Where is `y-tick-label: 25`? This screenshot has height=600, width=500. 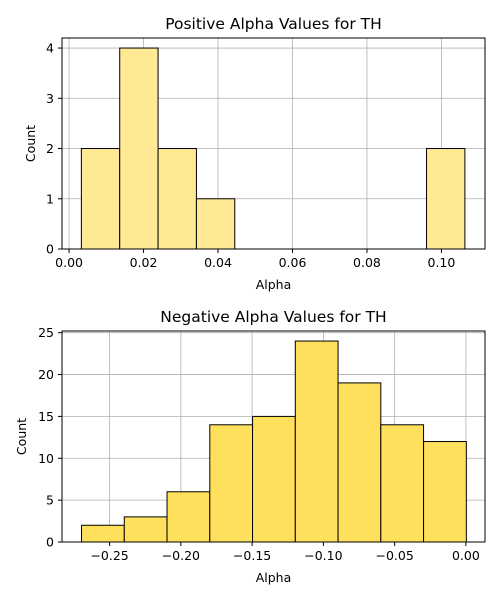
y-tick-label: 25 is located at coordinates (46, 332).